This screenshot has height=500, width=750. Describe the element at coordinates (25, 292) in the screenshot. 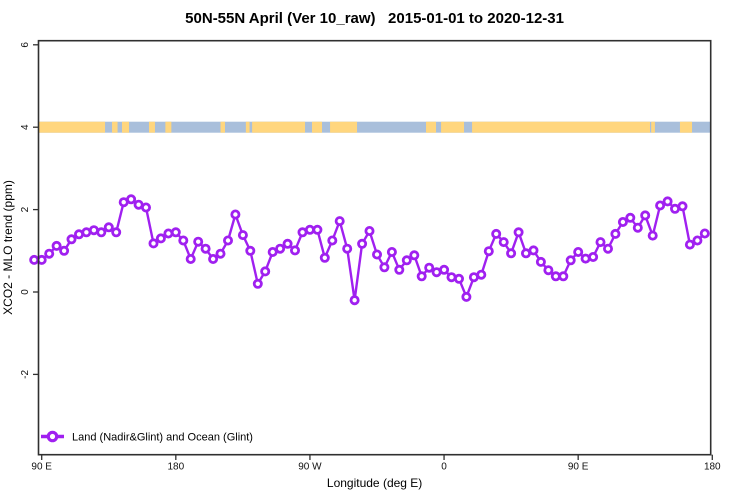

I see `y-tick-label: 0` at that location.